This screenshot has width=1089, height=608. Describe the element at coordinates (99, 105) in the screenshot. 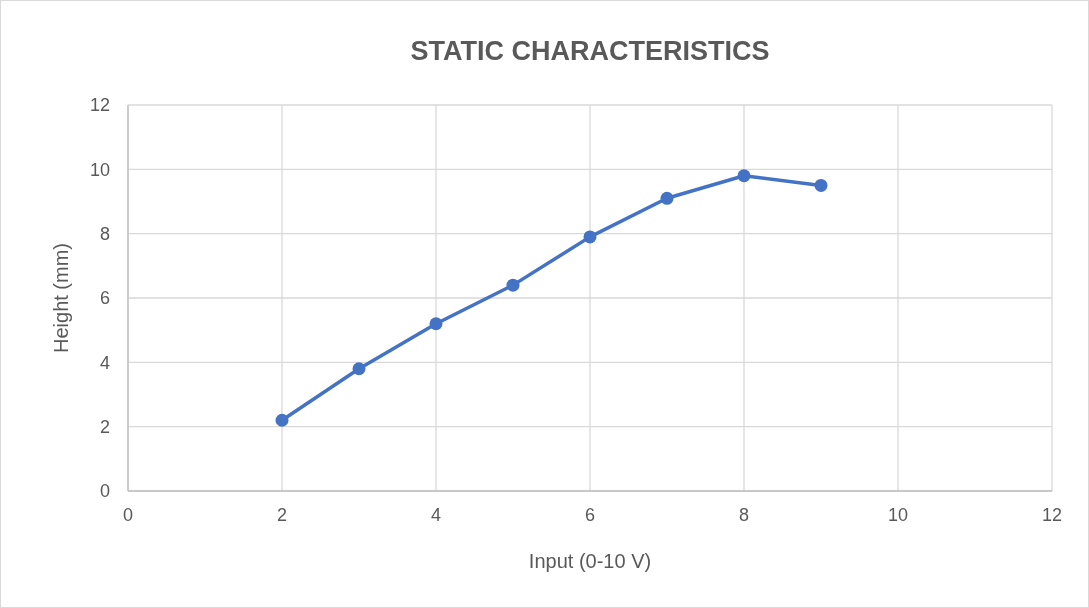

I see `y-tick-label: 12` at that location.